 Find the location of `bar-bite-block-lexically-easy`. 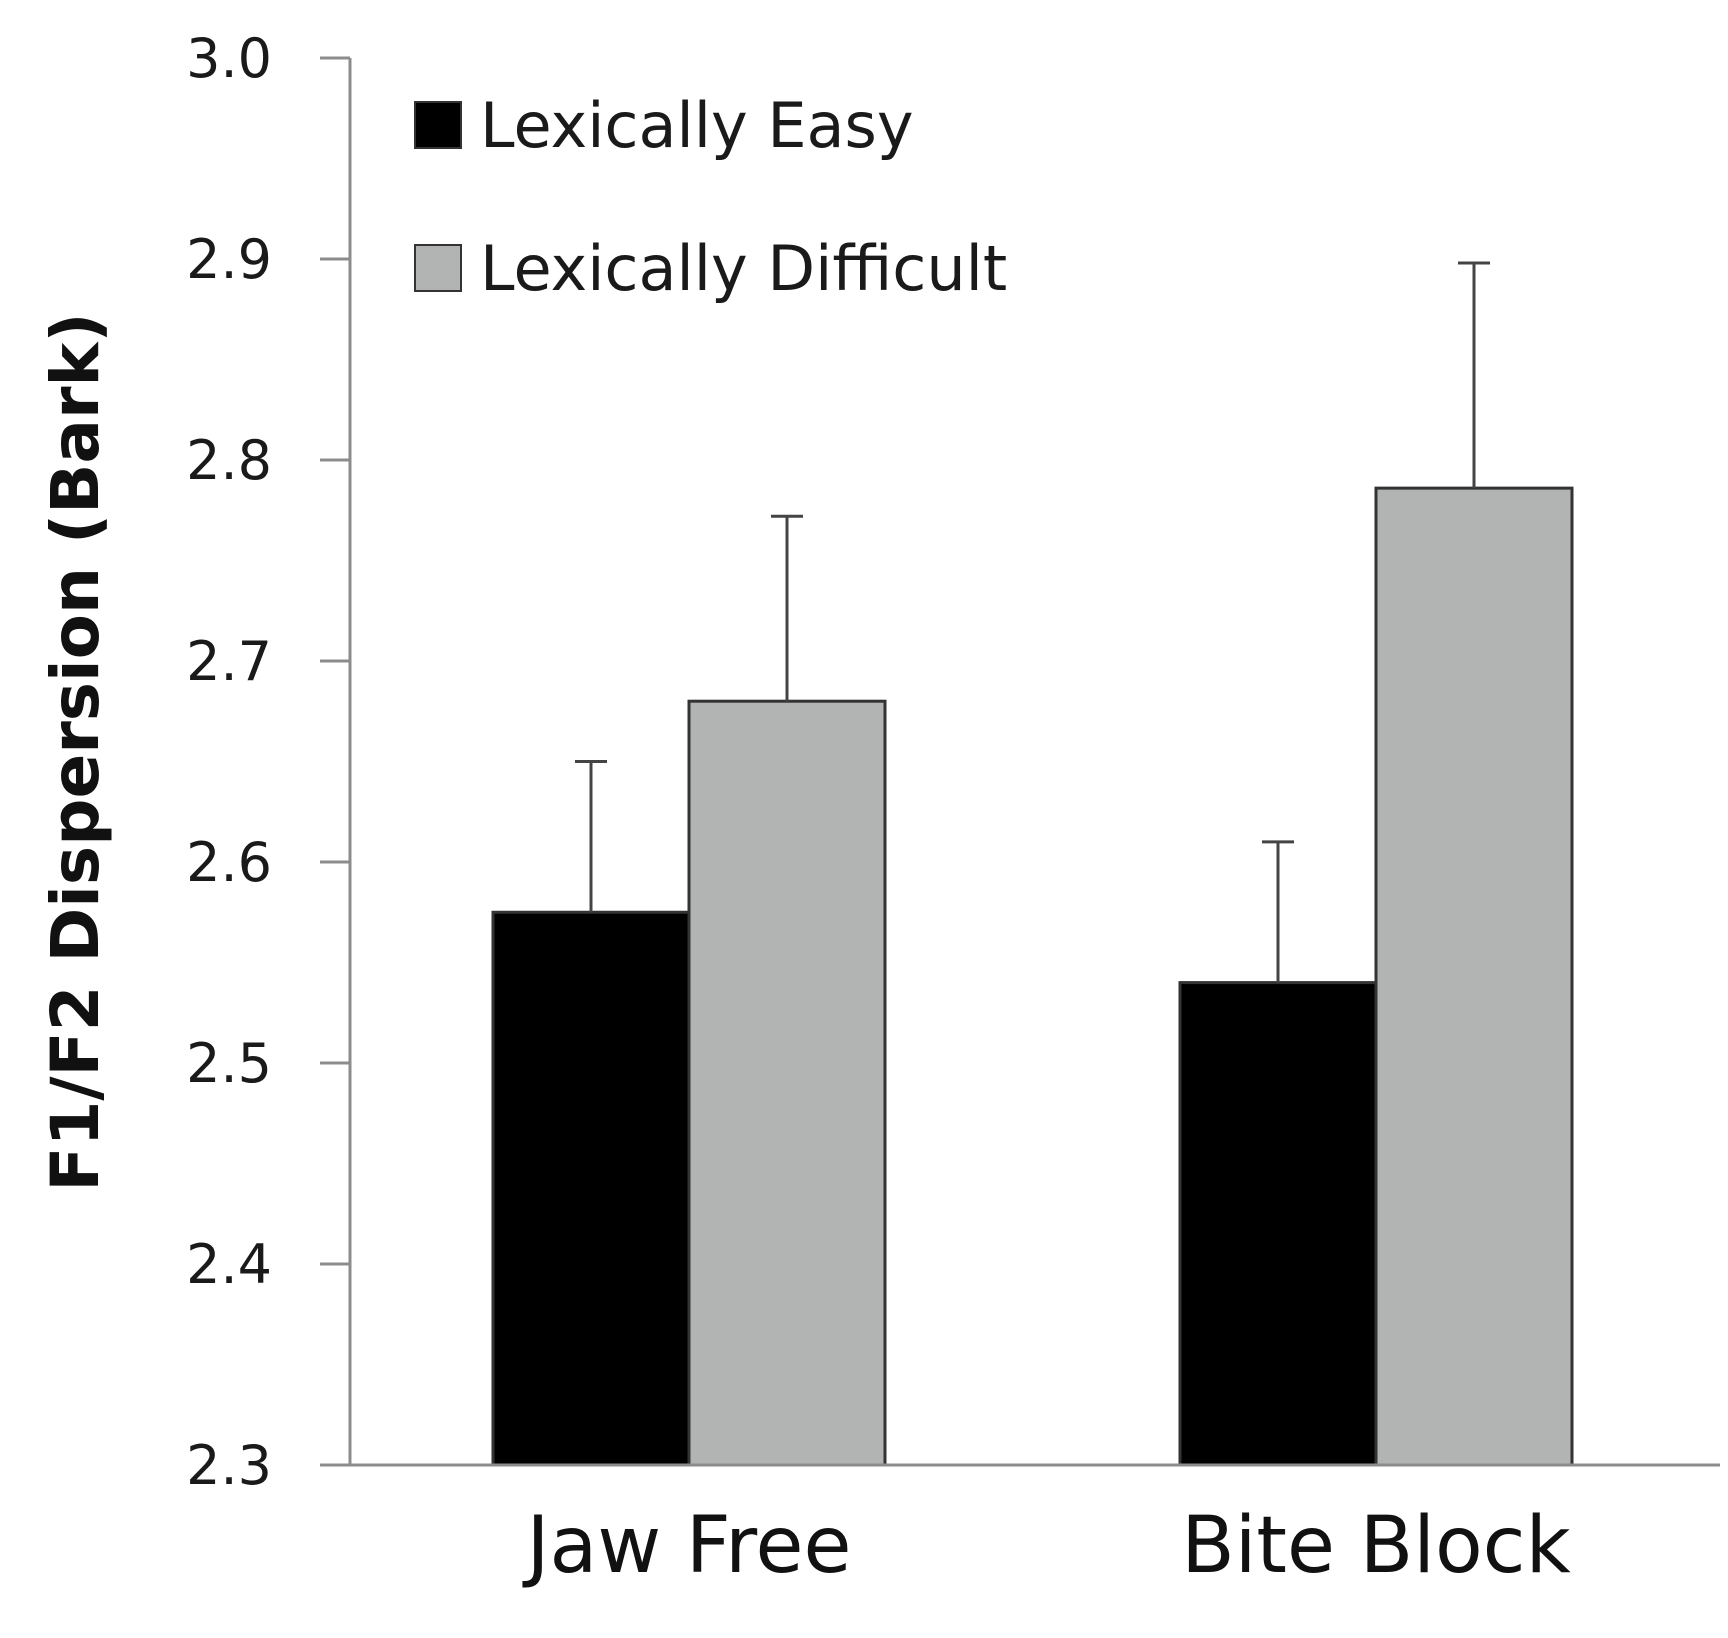

bar-bite-block-lexically-easy is located at coordinates (1278, 1224).